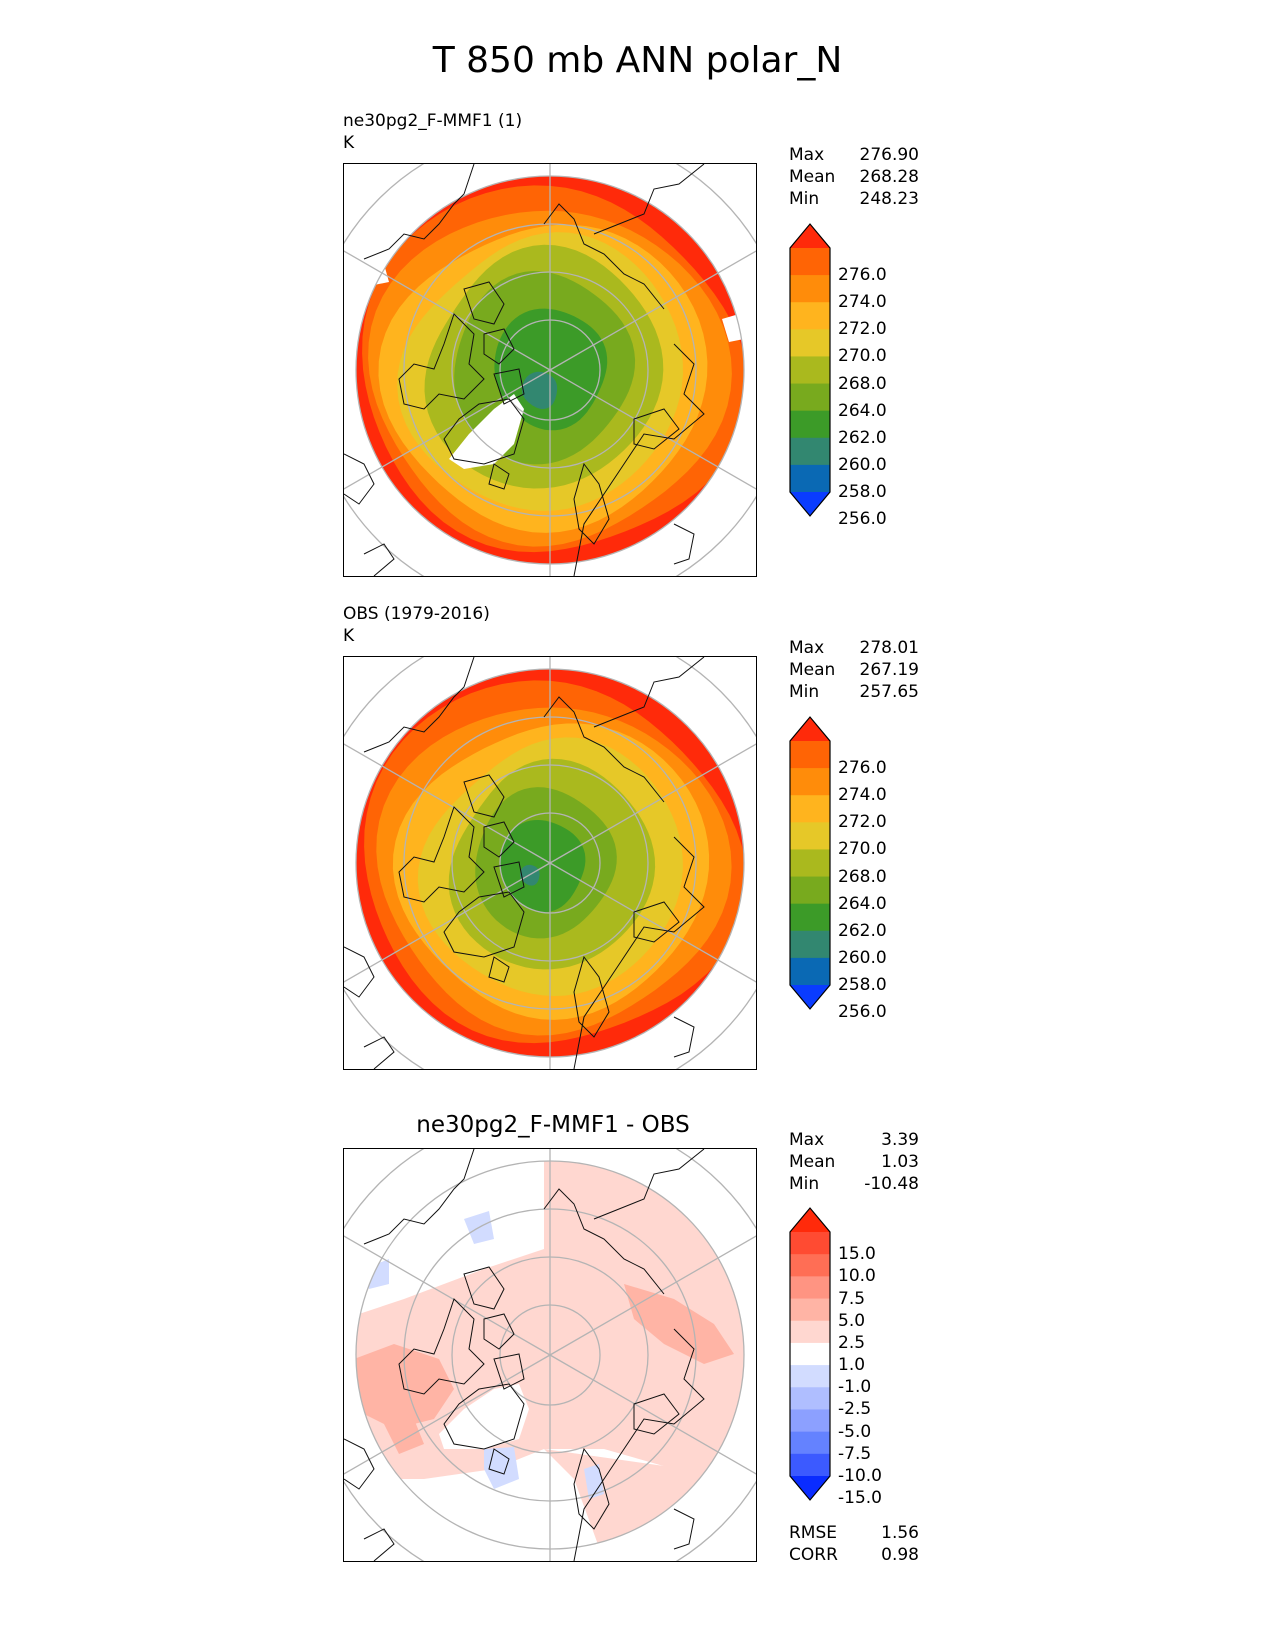 Image resolution: width=1275 pixels, height=1650 pixels. I want to click on model-colorbar-tick-label: 272.0, so click(862, 329).